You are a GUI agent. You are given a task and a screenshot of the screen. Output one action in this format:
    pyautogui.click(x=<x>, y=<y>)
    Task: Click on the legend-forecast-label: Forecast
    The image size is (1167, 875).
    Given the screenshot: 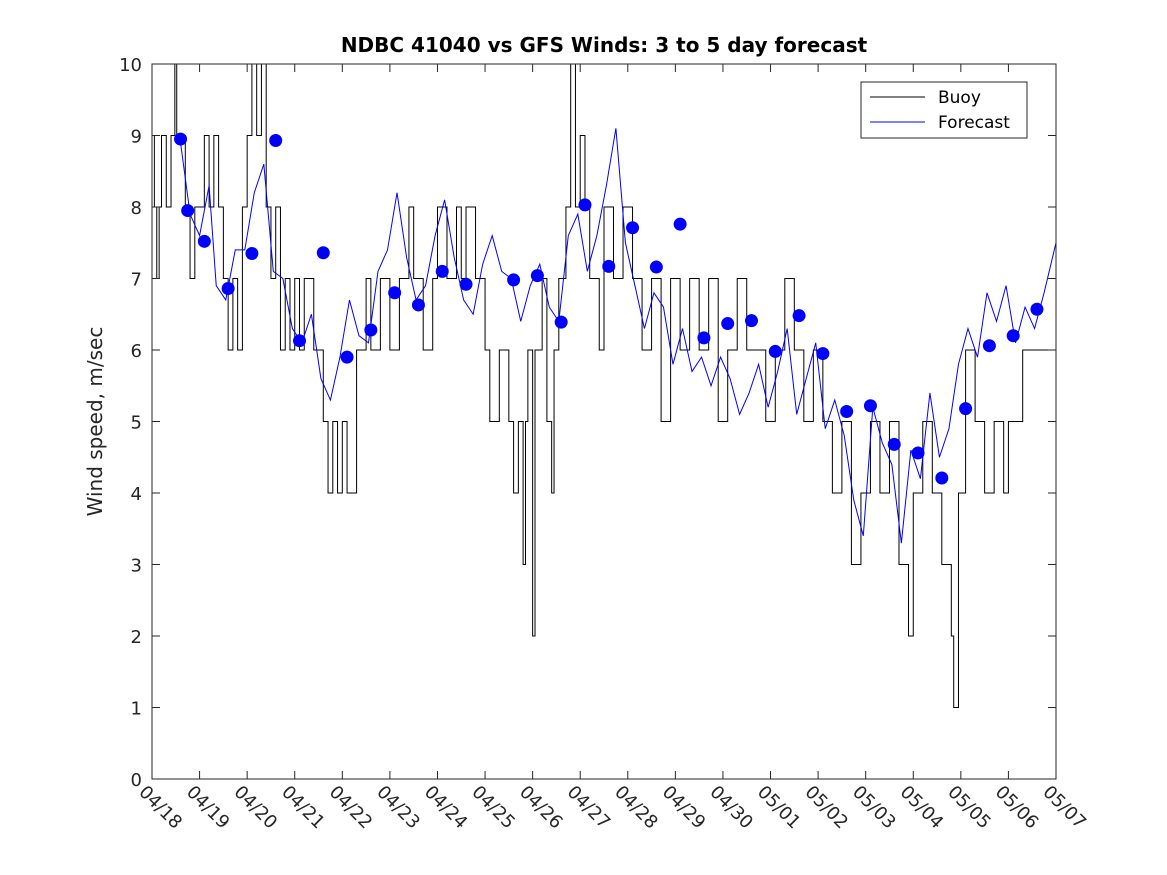 What is the action you would take?
    pyautogui.click(x=974, y=123)
    